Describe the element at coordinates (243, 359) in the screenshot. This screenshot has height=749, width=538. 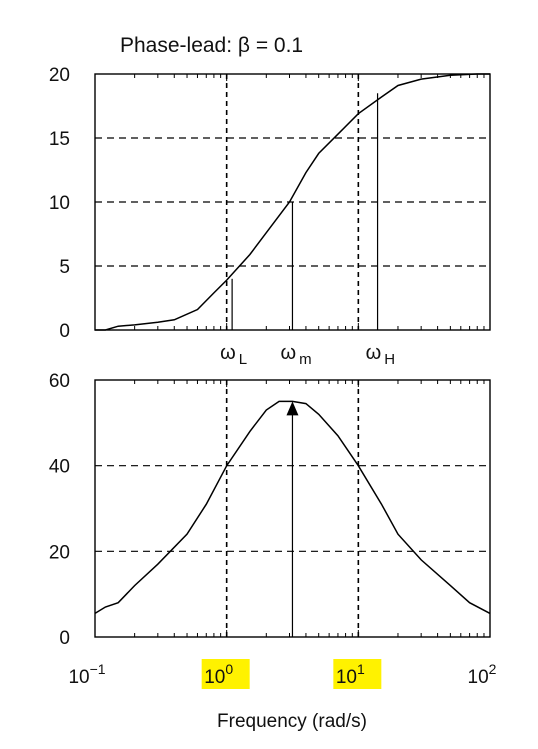
I see `omega-subscript: L` at that location.